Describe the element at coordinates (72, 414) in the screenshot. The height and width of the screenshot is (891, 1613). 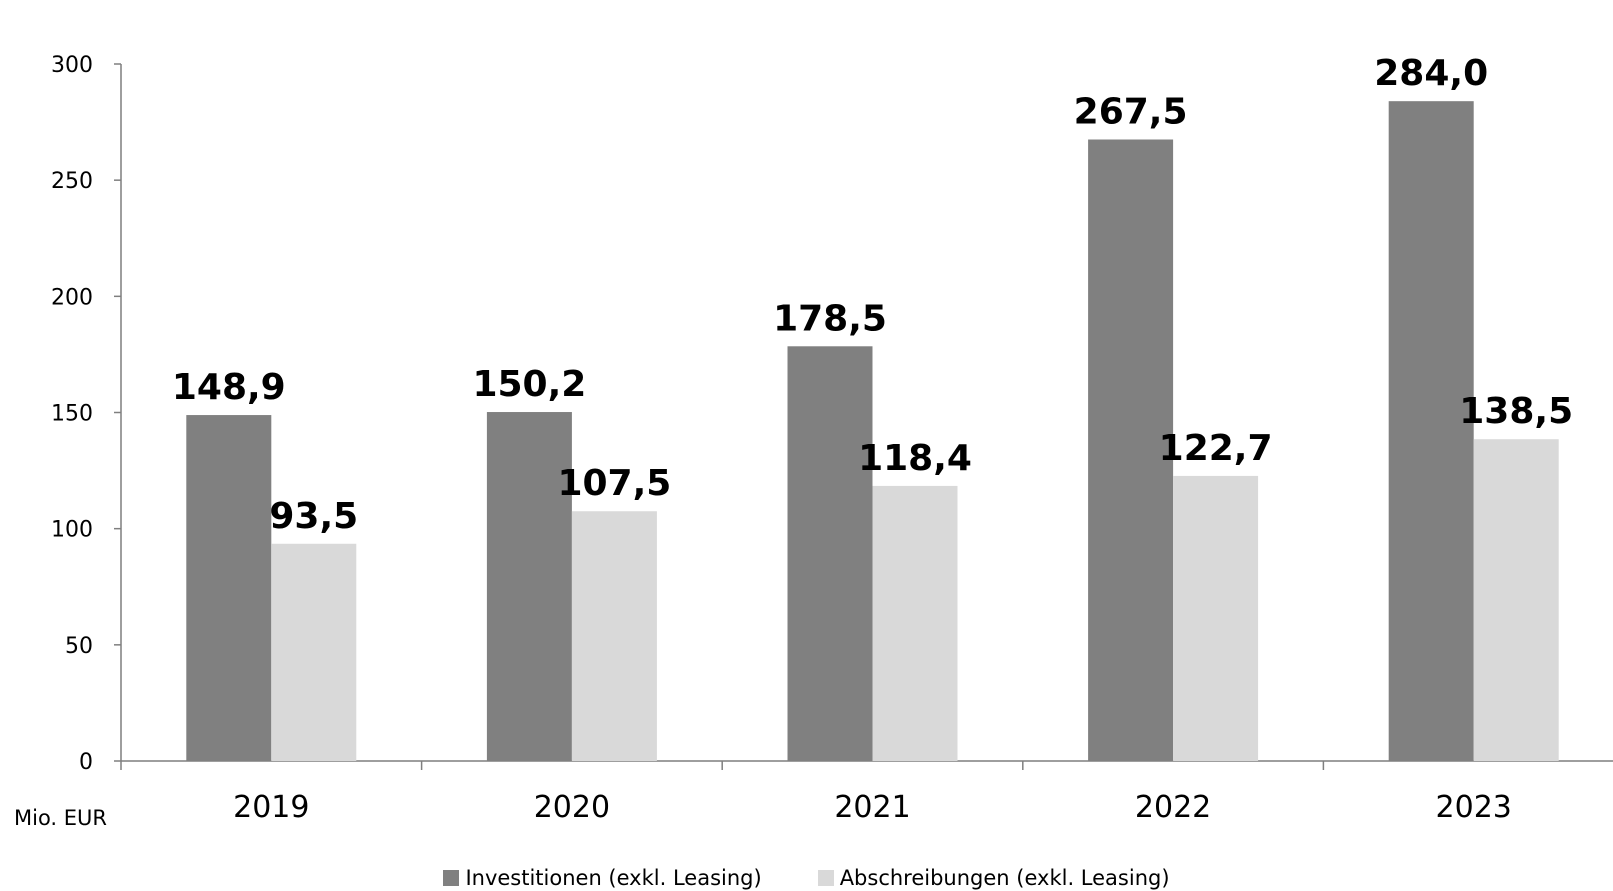
I see `y-tick-label: 150` at that location.